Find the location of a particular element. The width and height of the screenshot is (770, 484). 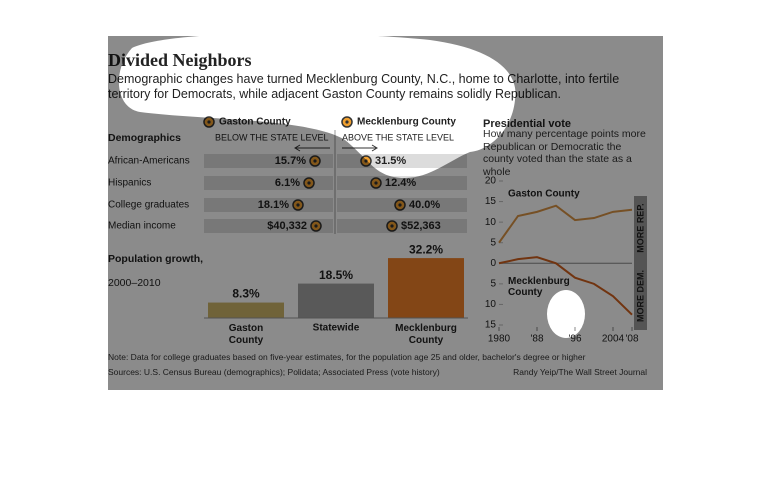

x-tick-label: '96 is located at coordinates (574, 339).